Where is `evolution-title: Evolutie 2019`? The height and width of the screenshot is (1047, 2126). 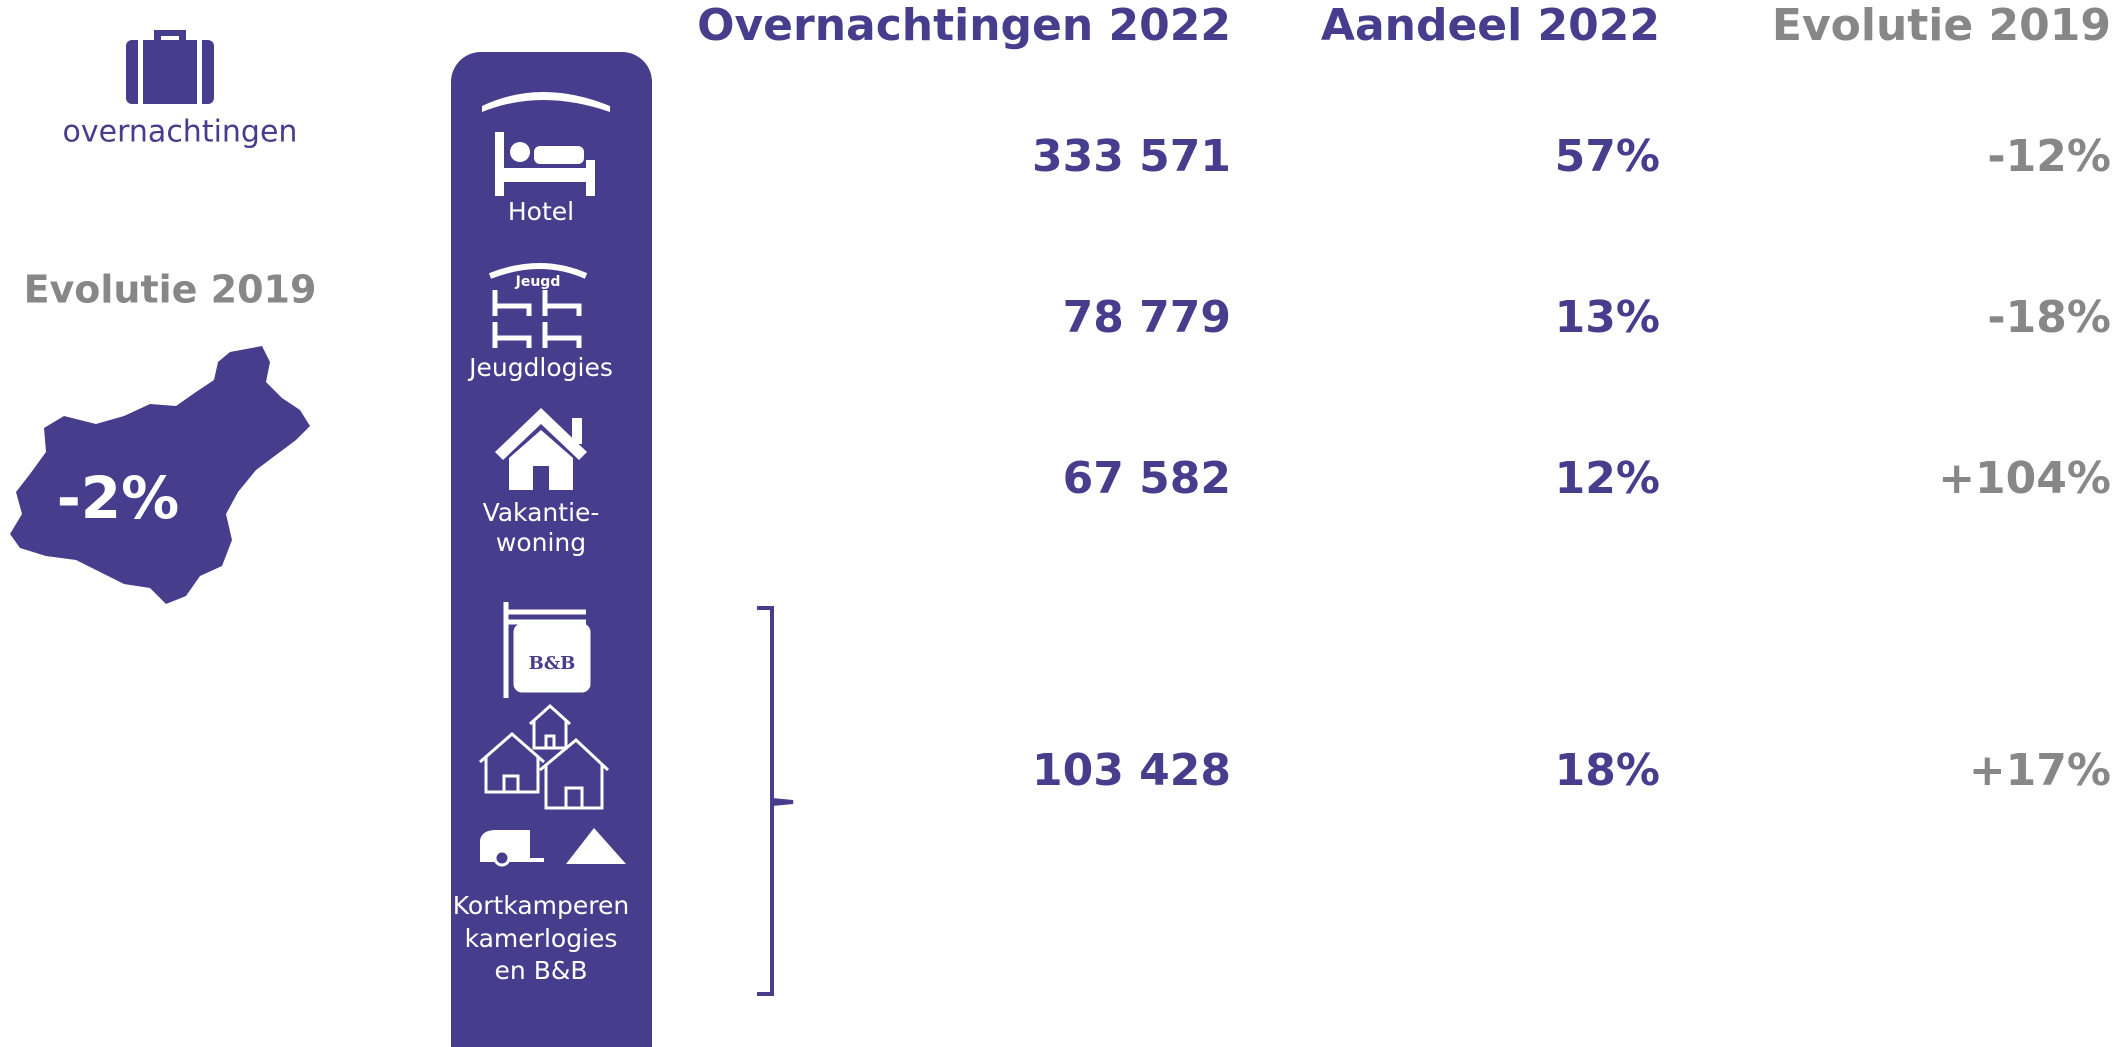
evolution-title: Evolutie 2019 is located at coordinates (170, 290).